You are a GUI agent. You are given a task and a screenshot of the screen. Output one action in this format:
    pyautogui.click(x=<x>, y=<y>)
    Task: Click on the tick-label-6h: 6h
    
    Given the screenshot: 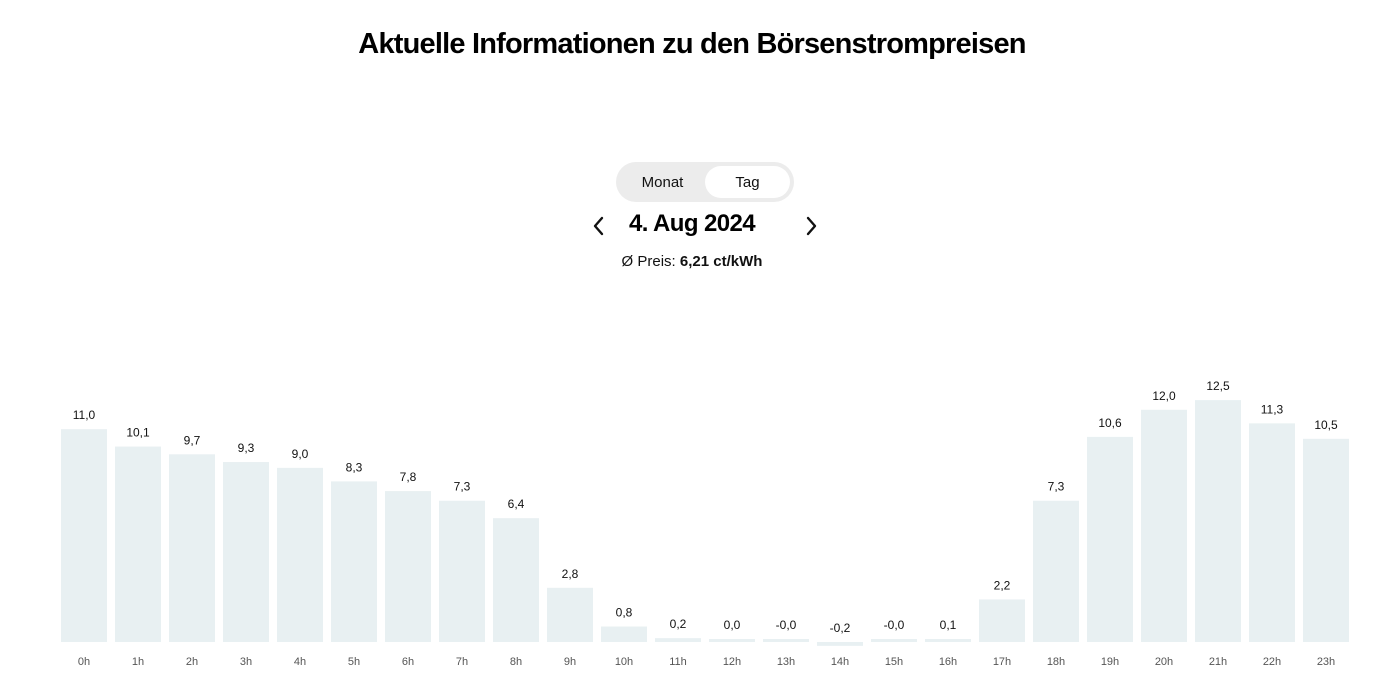 What is the action you would take?
    pyautogui.click(x=408, y=662)
    